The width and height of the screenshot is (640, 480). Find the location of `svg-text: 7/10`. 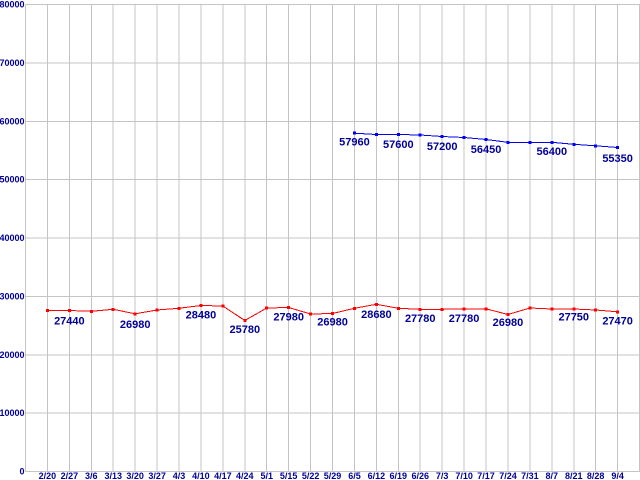

svg-text: 7/10 is located at coordinates (464, 475).